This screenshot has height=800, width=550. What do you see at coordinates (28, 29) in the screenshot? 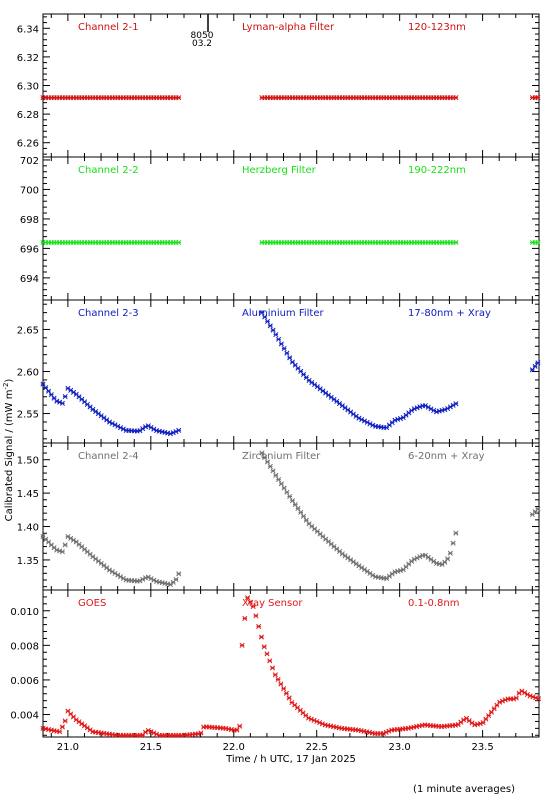
I see `y-tick-label: 6.34` at bounding box center [28, 29].